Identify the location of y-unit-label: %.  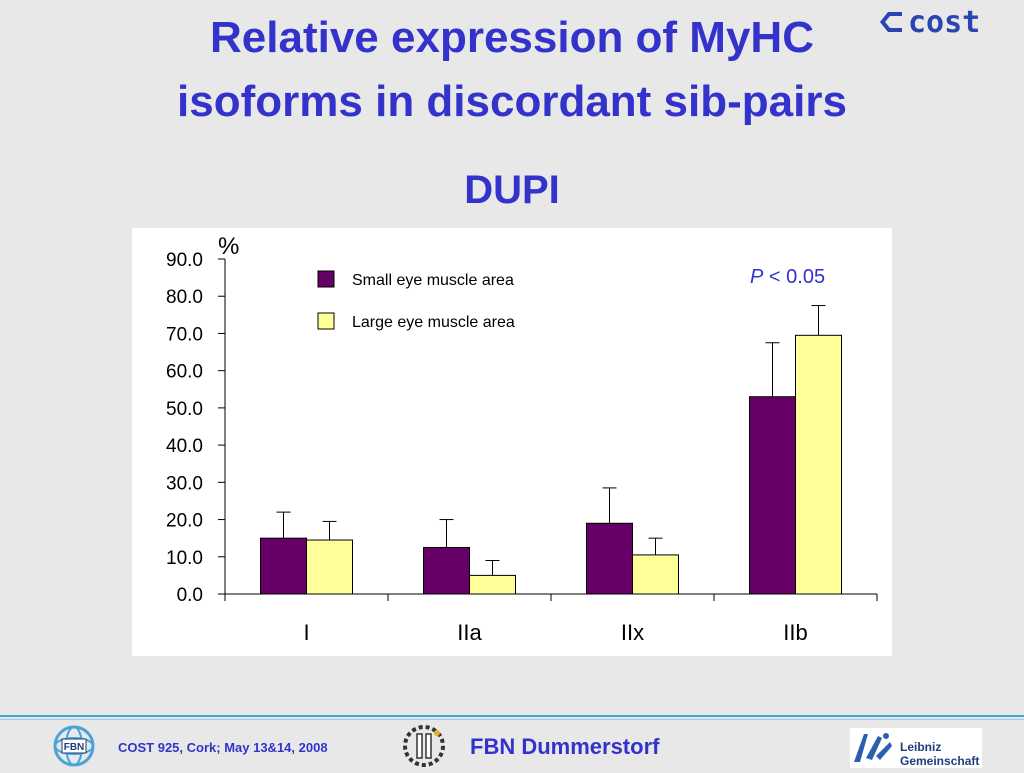
(228, 246).